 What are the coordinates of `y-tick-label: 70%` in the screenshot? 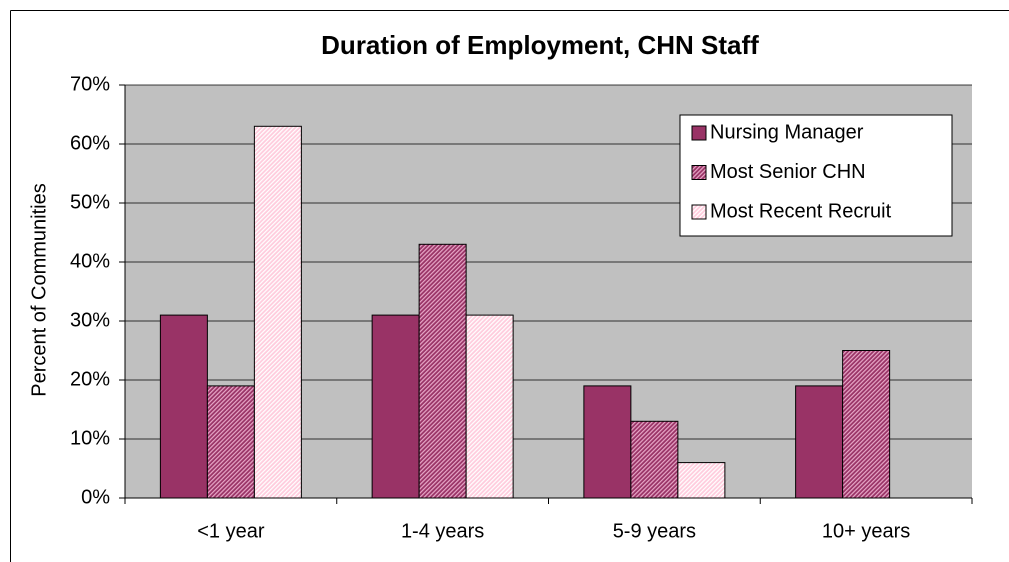 It's located at (90, 84).